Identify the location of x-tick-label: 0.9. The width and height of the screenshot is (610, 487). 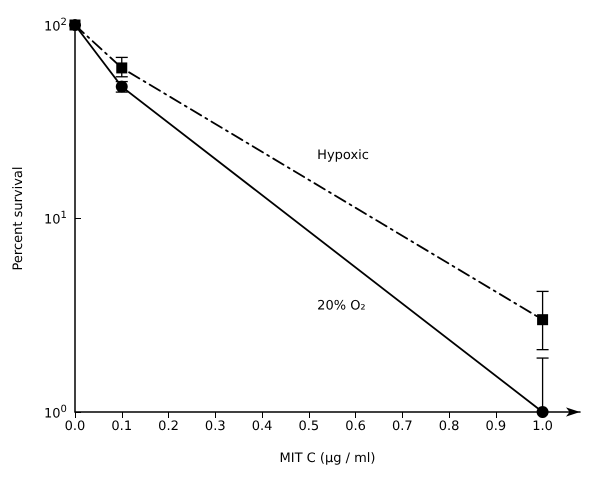
(495, 426).